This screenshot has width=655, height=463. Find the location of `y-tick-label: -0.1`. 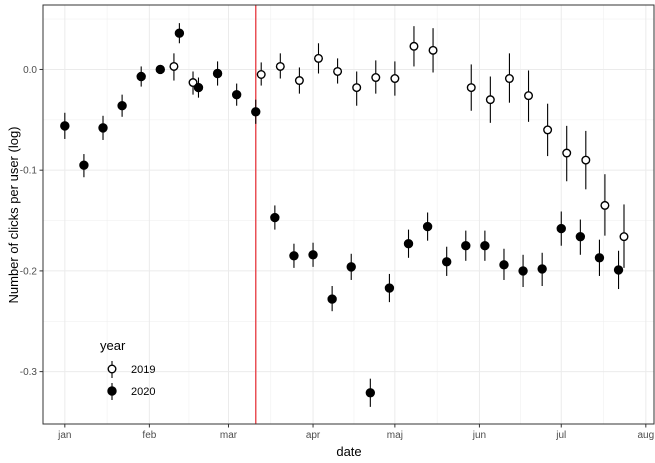

y-tick-label: -0.1 is located at coordinates (29, 171).